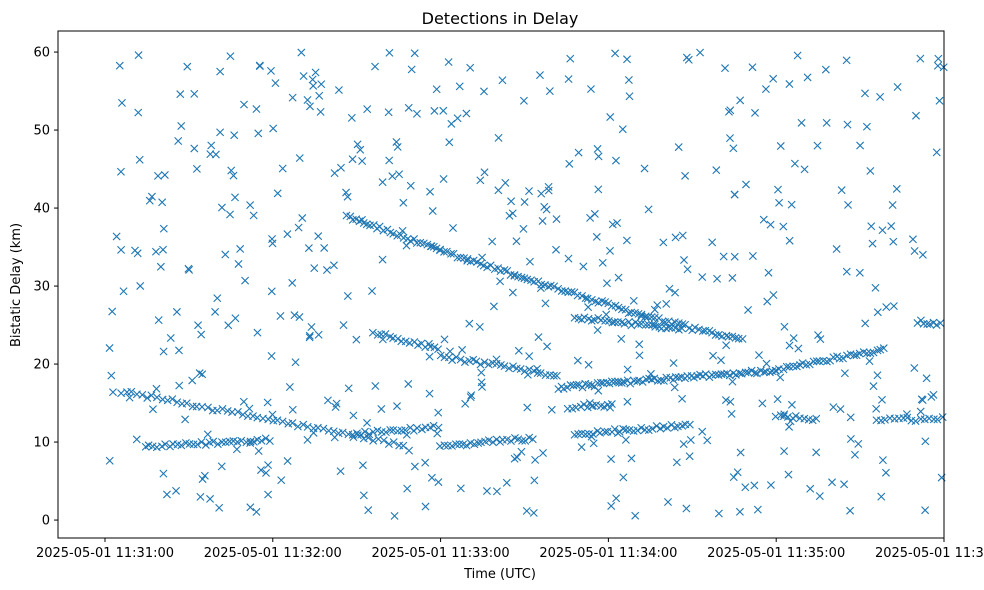 Image resolution: width=984 pixels, height=590 pixels. Describe the element at coordinates (499, 574) in the screenshot. I see `x-axis-label: Time (UTC)` at that location.